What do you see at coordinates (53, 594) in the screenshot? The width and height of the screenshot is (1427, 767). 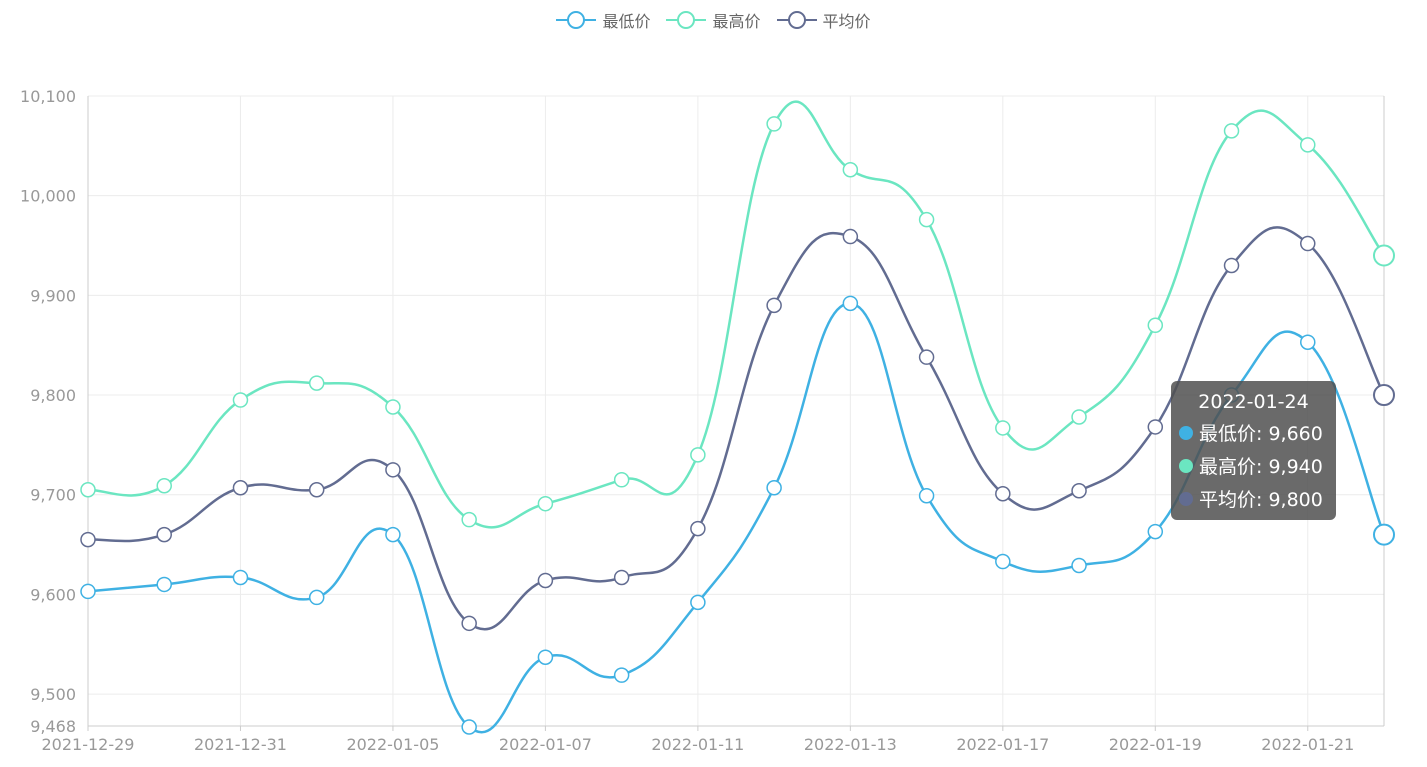 I see `y-tick-label: 9,600` at bounding box center [53, 594].